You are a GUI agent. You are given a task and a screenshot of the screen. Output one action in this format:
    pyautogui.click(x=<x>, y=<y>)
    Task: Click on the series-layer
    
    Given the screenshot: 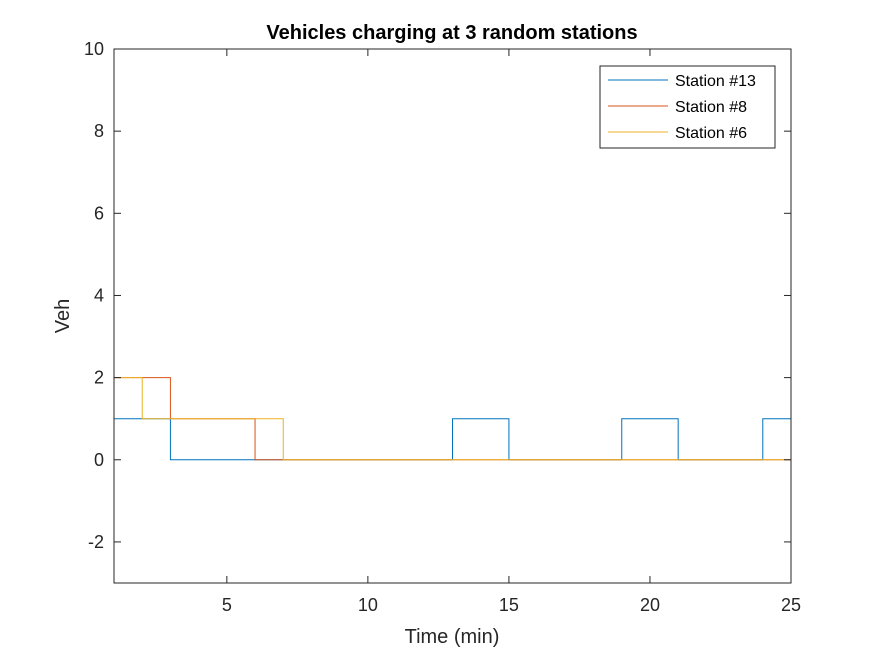 What is the action you would take?
    pyautogui.click(x=453, y=419)
    